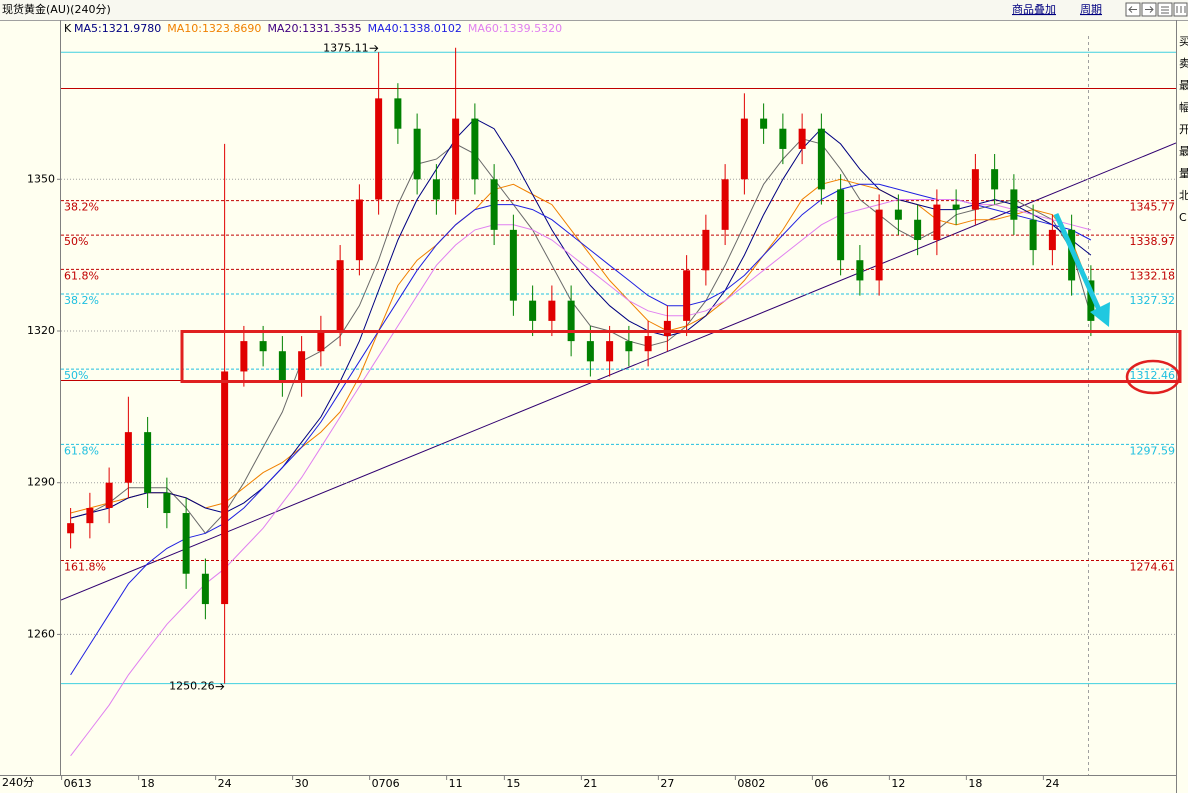 This screenshot has width=1188, height=793. Describe the element at coordinates (1034, 9) in the screenshot. I see `overlay-link: 商品叠加` at that location.